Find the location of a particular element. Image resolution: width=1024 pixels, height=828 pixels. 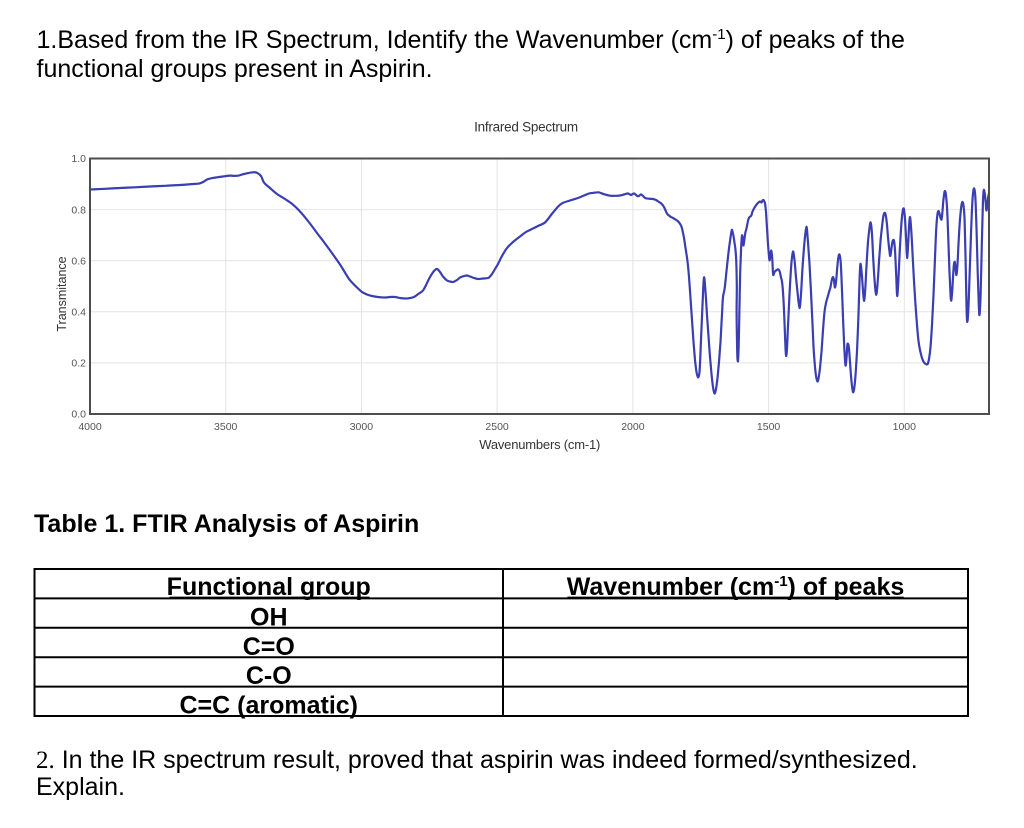

svg-text: Infrared Spectrum is located at coordinates (526, 127).